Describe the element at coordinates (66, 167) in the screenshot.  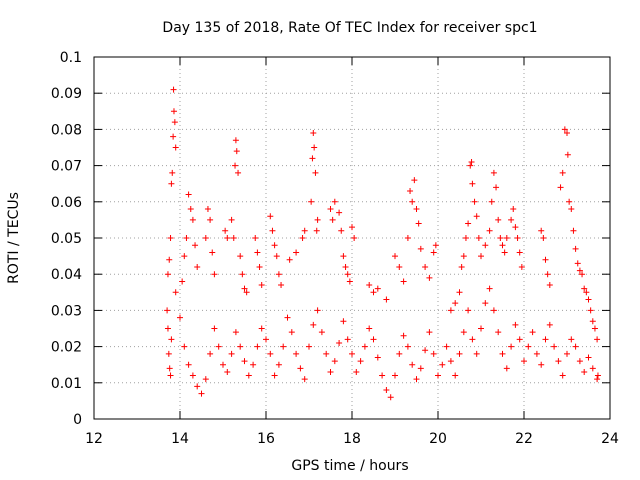
I see `y-tick-label: 0.07` at that location.